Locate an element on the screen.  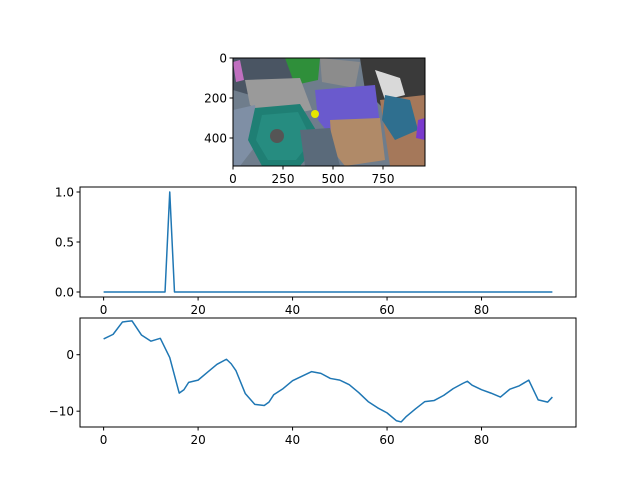
impulse-x-ticks: 0 20 40 60 80 is located at coordinates (294, 307).